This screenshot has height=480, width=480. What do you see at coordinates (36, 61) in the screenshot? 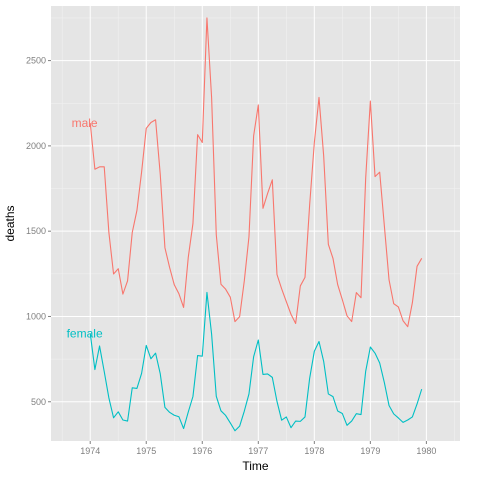
I see `y-tick-label: 2500` at bounding box center [36, 61].